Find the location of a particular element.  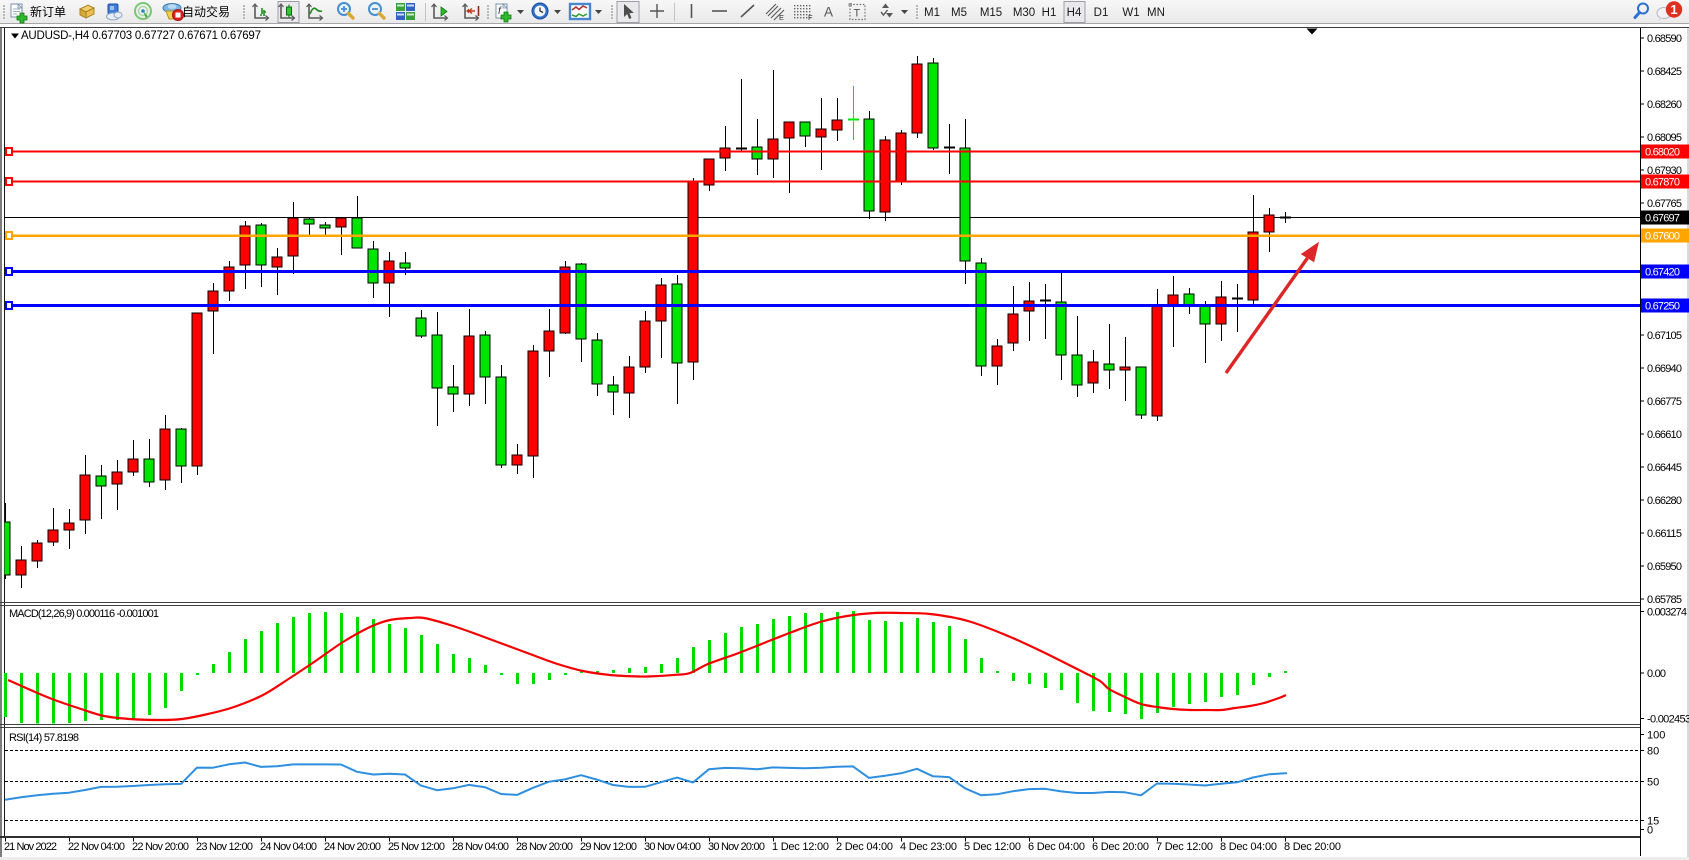

svg-text: 22 Nov 20:00 is located at coordinates (160, 847).